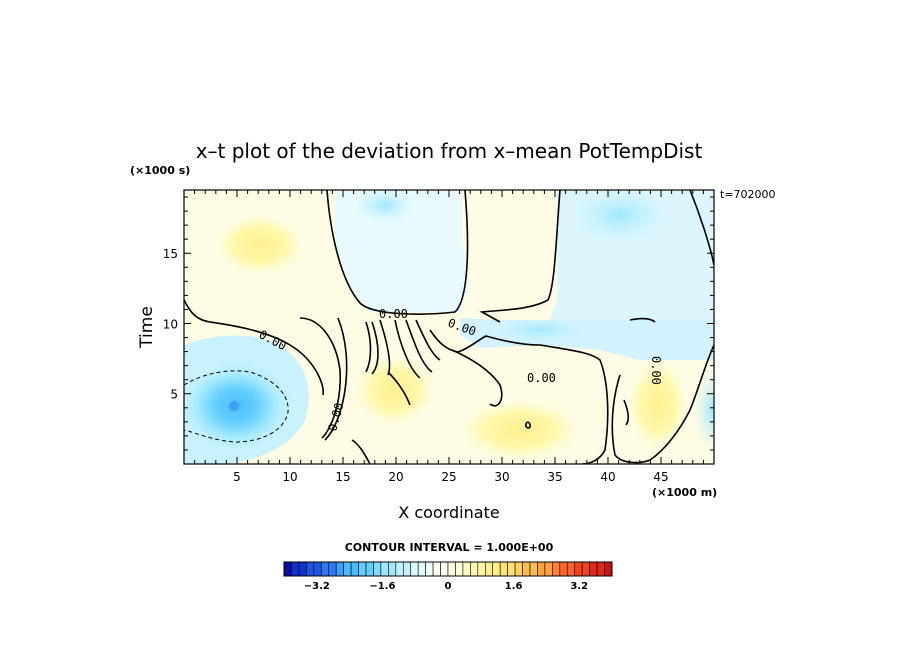 This screenshot has height=654, width=904. I want to click on x-axis-label: X coordinate, so click(448, 512).